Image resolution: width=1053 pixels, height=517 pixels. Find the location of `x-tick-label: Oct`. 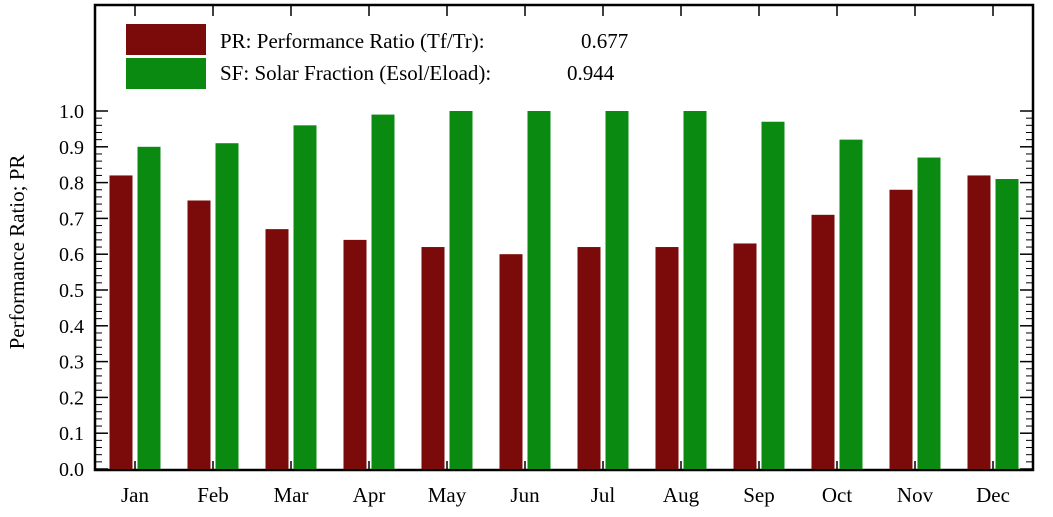

x-tick-label: Oct is located at coordinates (837, 495).